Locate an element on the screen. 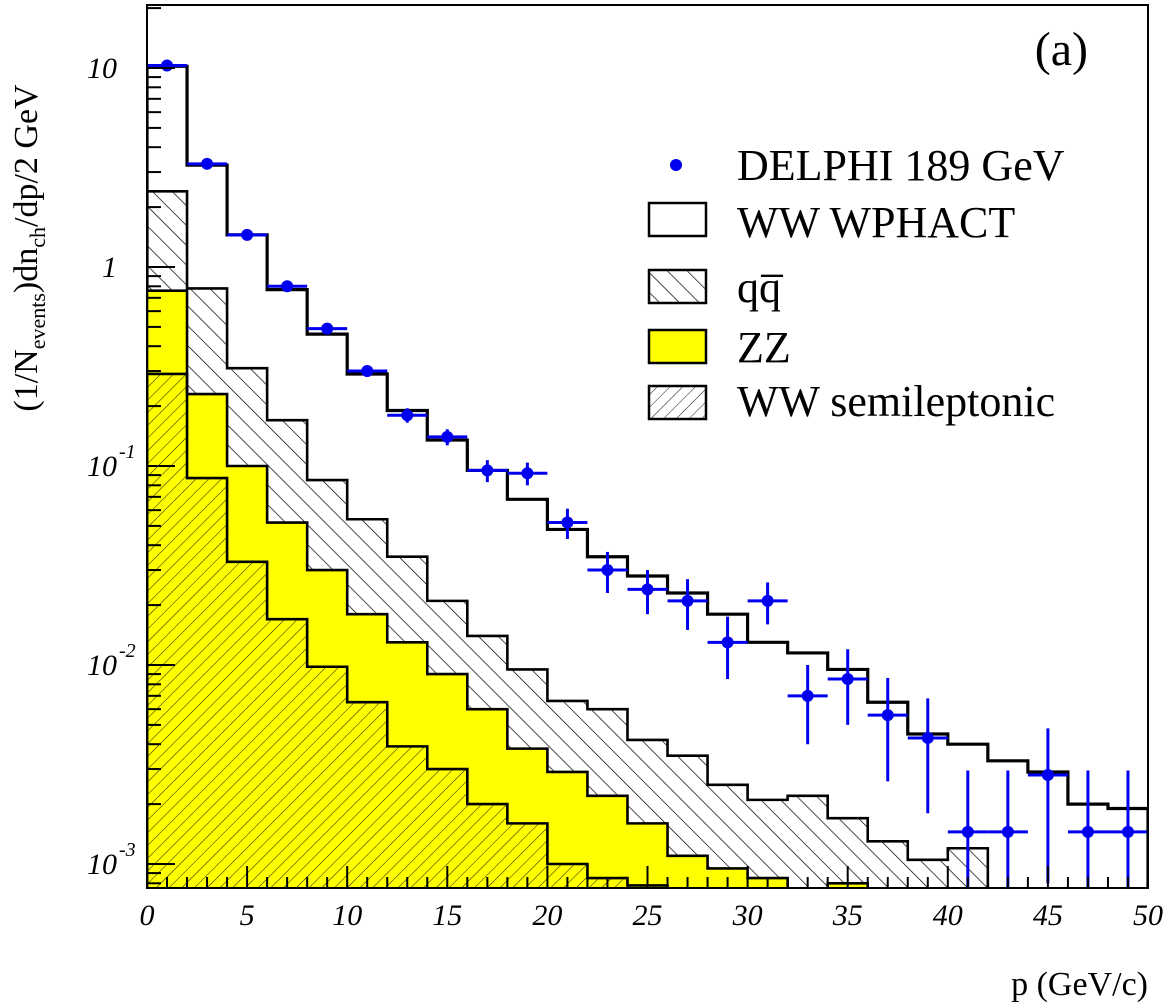 This screenshot has height=1008, width=1173. x-tick-label: 20 is located at coordinates (547, 915).